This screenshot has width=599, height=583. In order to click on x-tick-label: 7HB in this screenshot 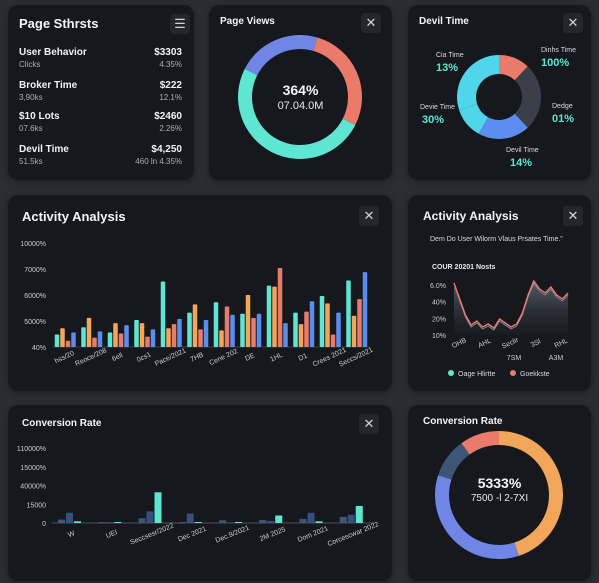, I will do `click(197, 357)`.